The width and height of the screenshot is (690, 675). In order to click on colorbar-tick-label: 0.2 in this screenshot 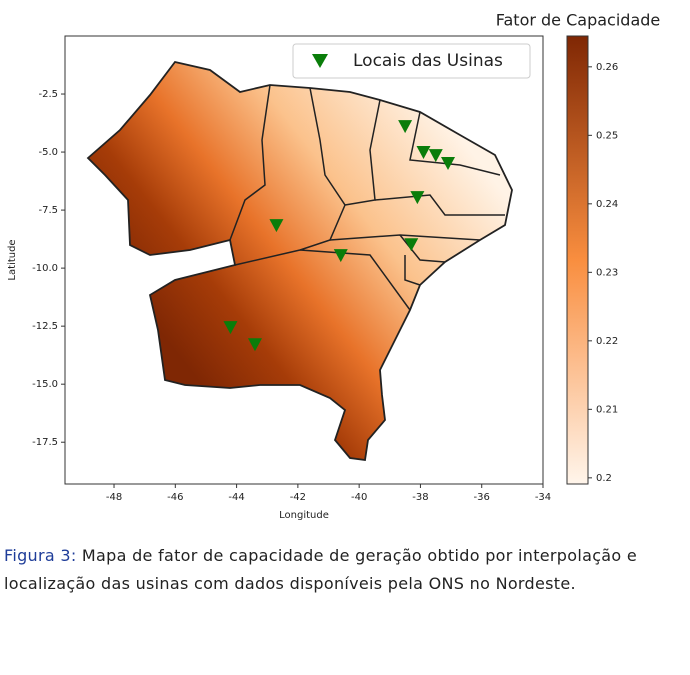, I will do `click(604, 478)`.